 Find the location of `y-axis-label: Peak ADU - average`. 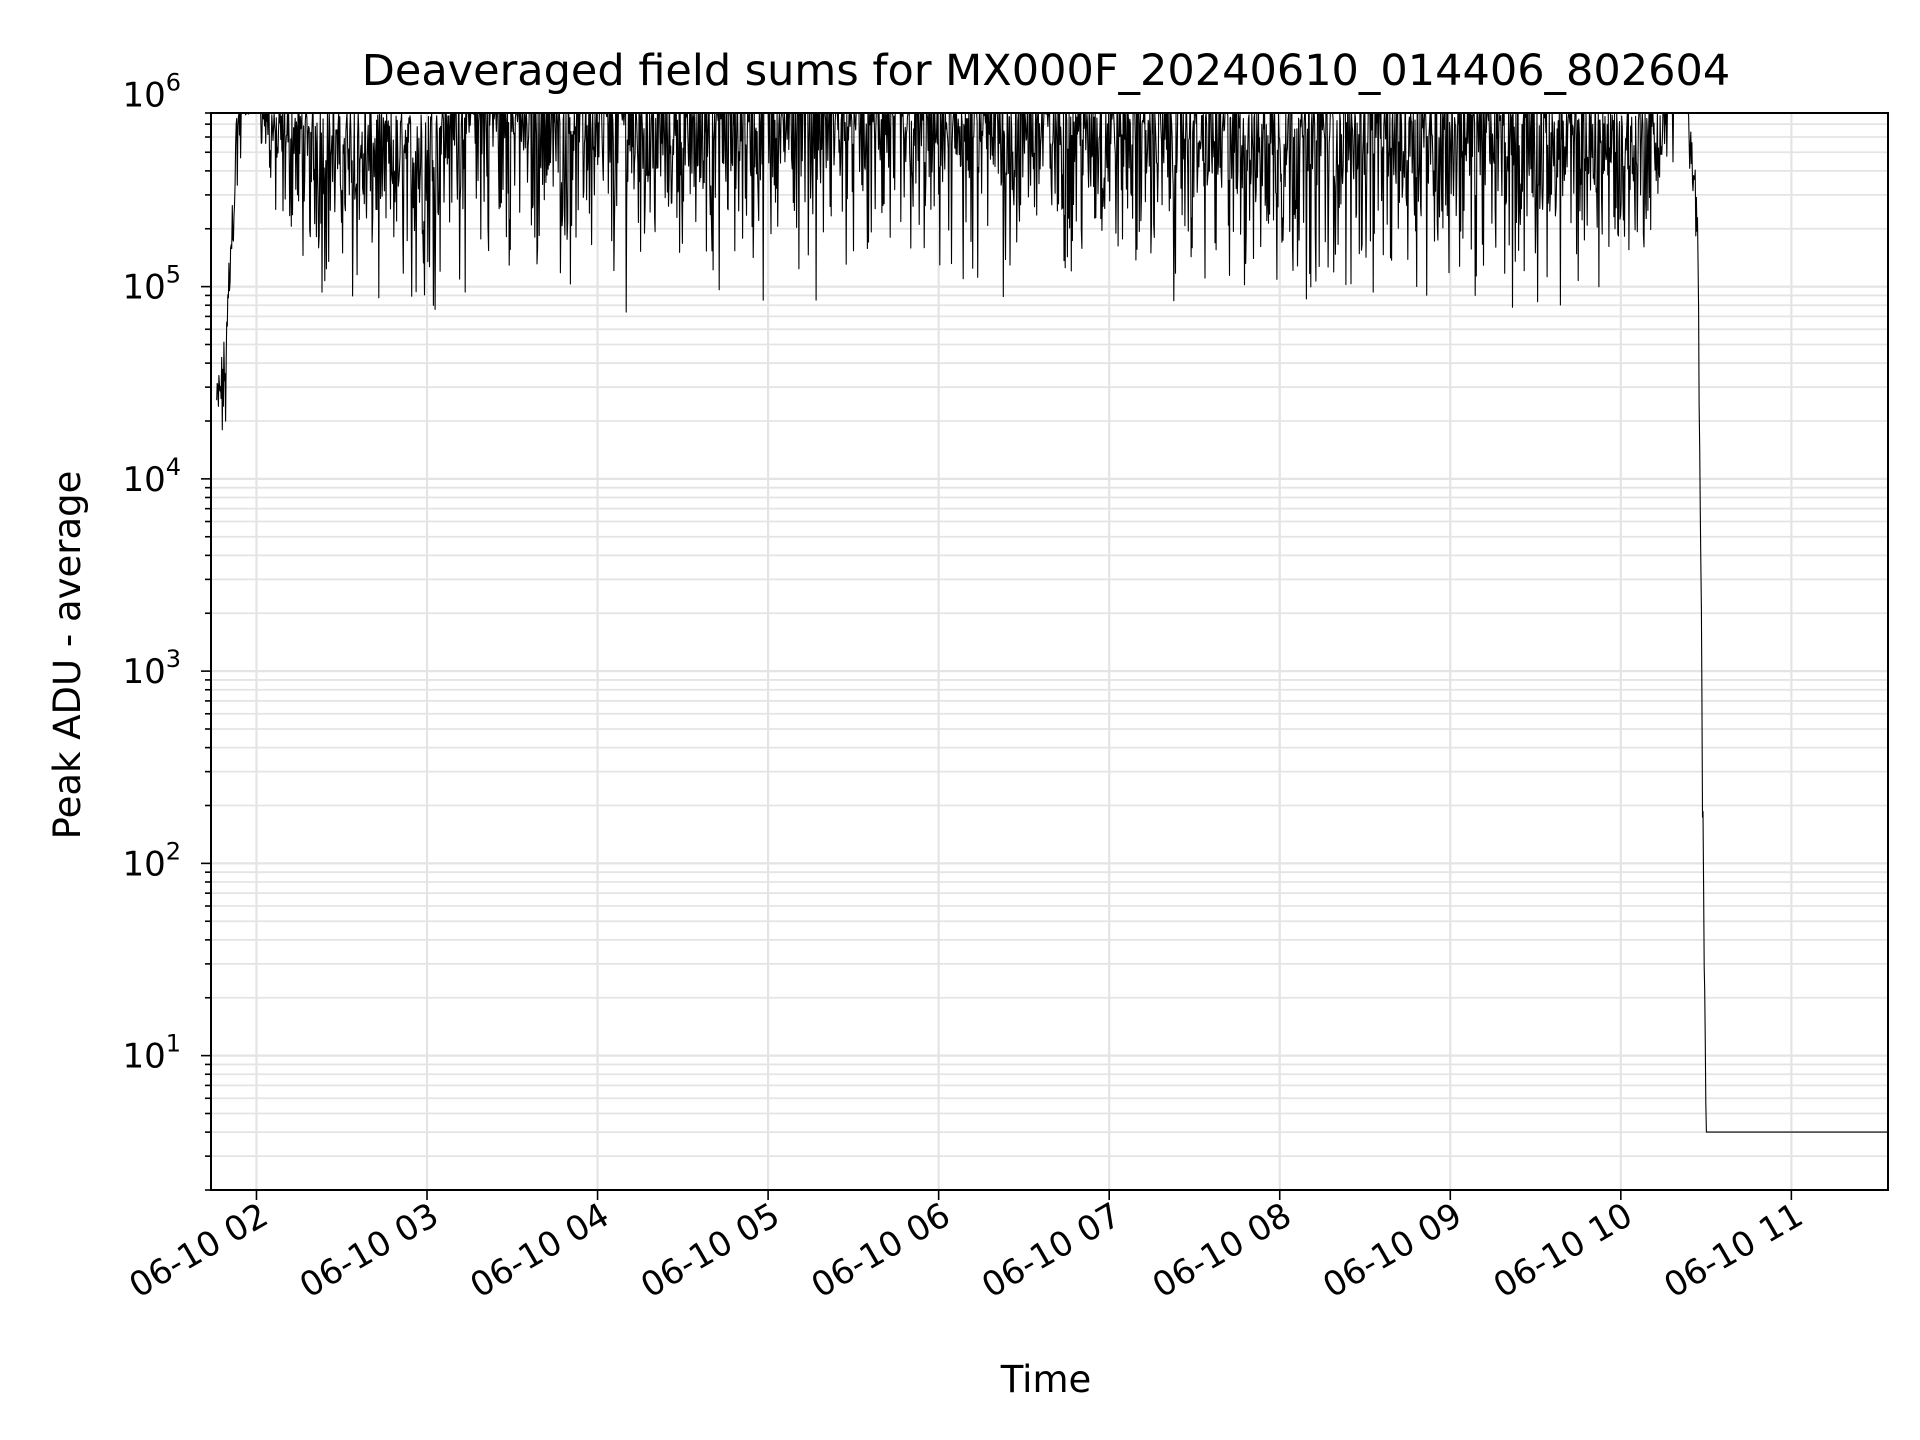

y-axis-label: Peak ADU - average is located at coordinates (67, 655).